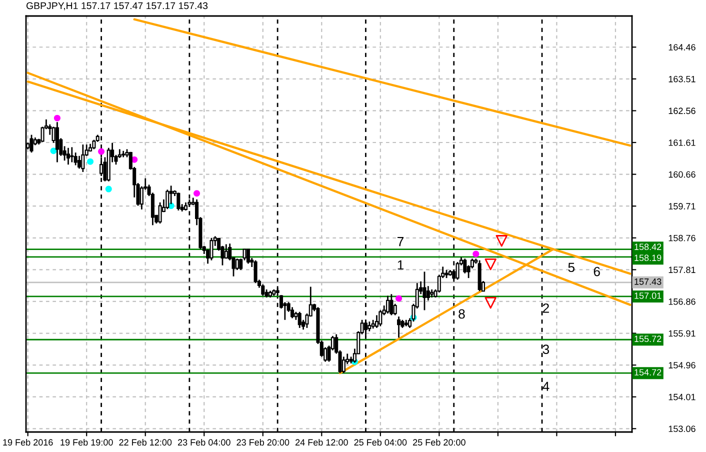  What do you see at coordinates (546, 349) in the screenshot?
I see `annotation: 3` at bounding box center [546, 349].